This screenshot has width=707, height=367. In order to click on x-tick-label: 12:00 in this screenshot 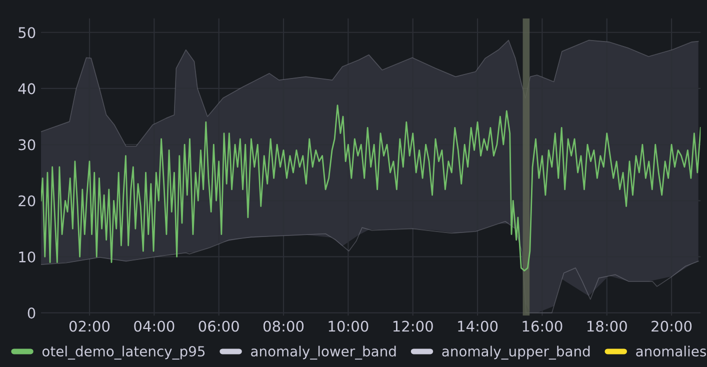, I will do `click(413, 326)`.